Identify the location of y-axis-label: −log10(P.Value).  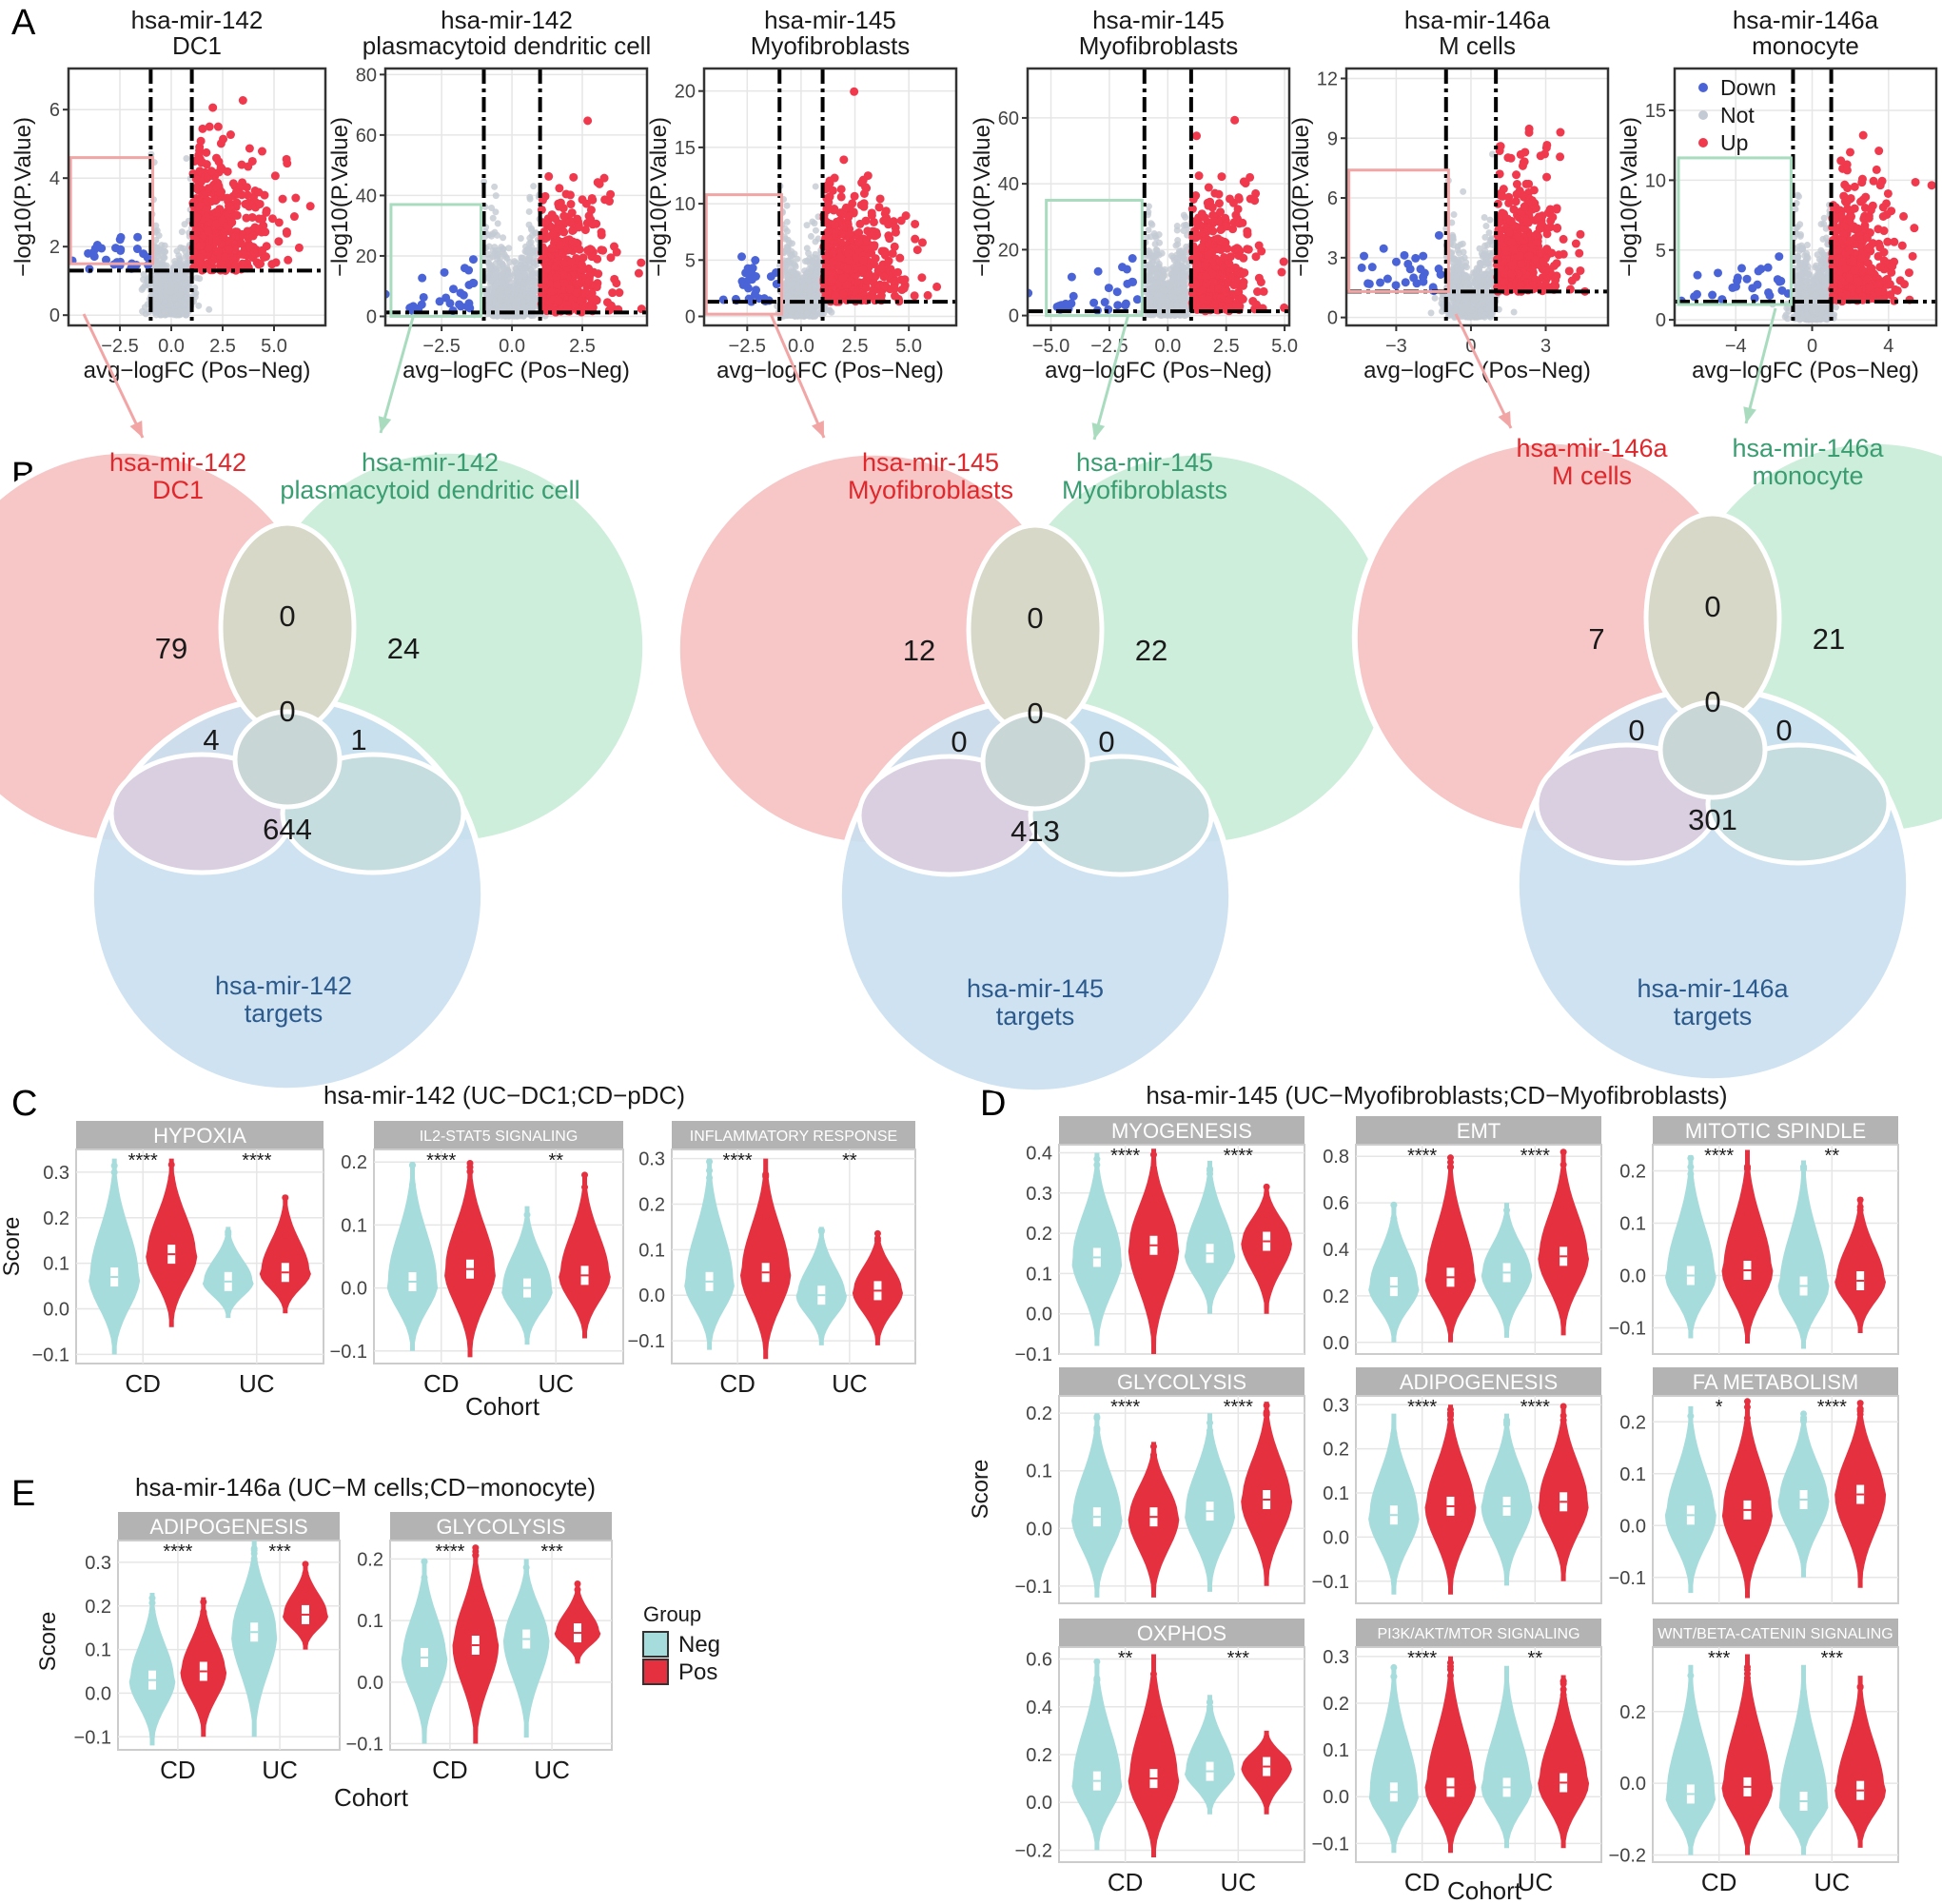
(659, 197).